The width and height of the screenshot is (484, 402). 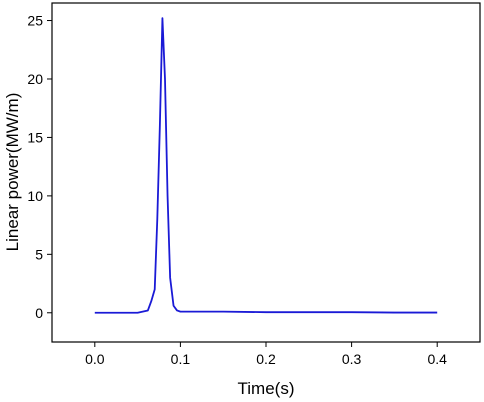 I want to click on x-tick-label: 0.4, so click(x=437, y=359).